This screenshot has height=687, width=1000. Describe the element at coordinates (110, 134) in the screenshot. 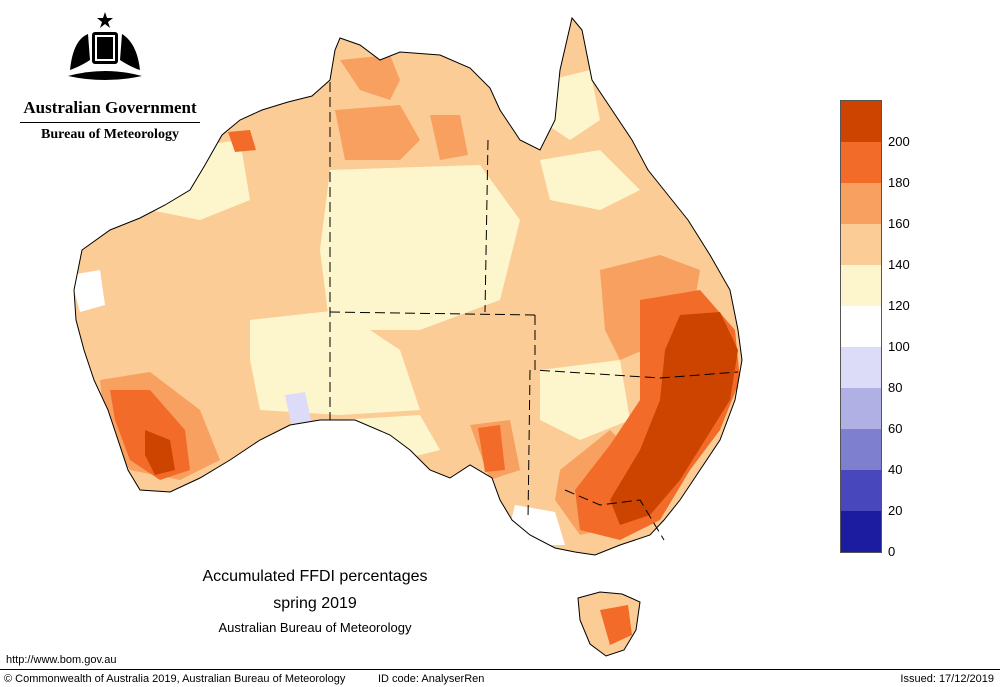

I see `org-subtitle: Bureau of Meteorology` at that location.